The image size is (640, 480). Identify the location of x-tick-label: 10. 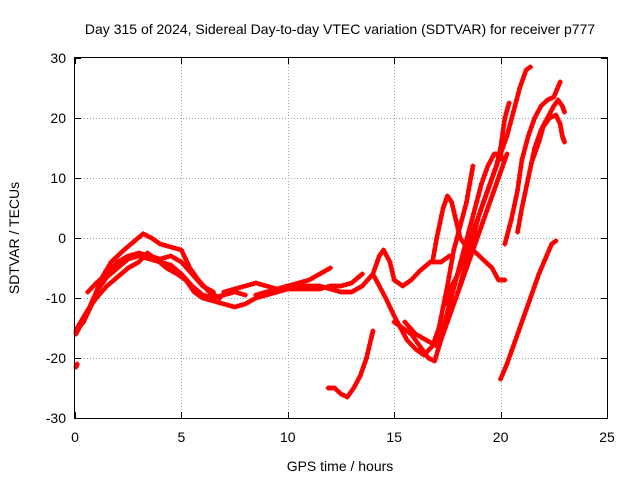
(288, 437).